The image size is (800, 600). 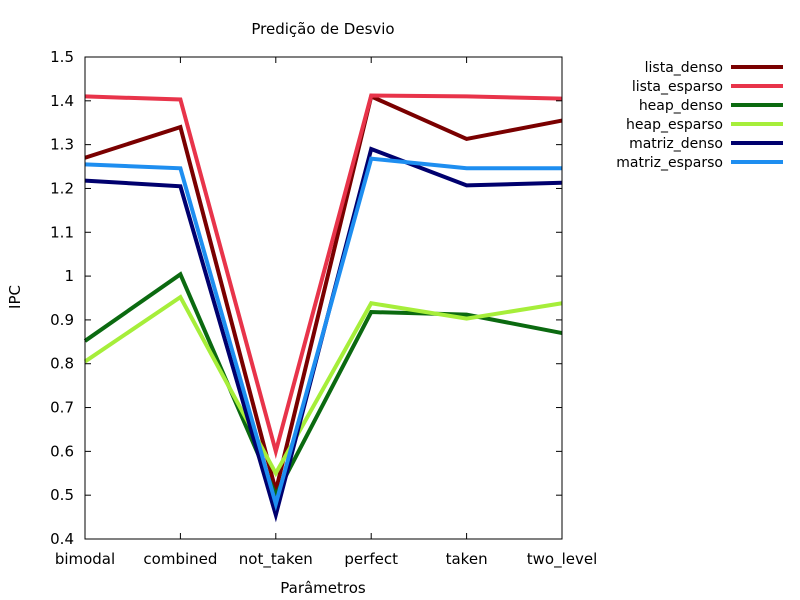 What do you see at coordinates (62, 364) in the screenshot?
I see `y-tick-label: 0.8` at bounding box center [62, 364].